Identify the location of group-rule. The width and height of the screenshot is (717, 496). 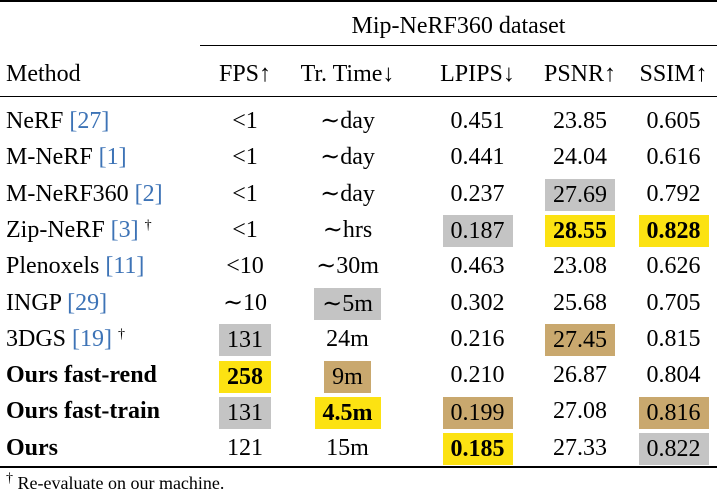
(458, 45).